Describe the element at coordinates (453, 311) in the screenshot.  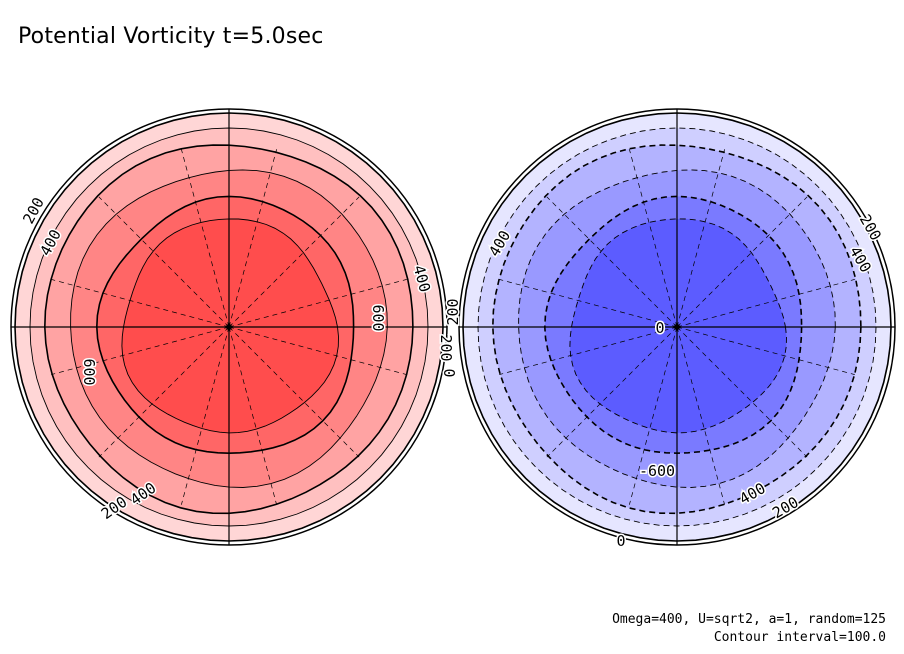
I see `south-contour-label: 200` at that location.